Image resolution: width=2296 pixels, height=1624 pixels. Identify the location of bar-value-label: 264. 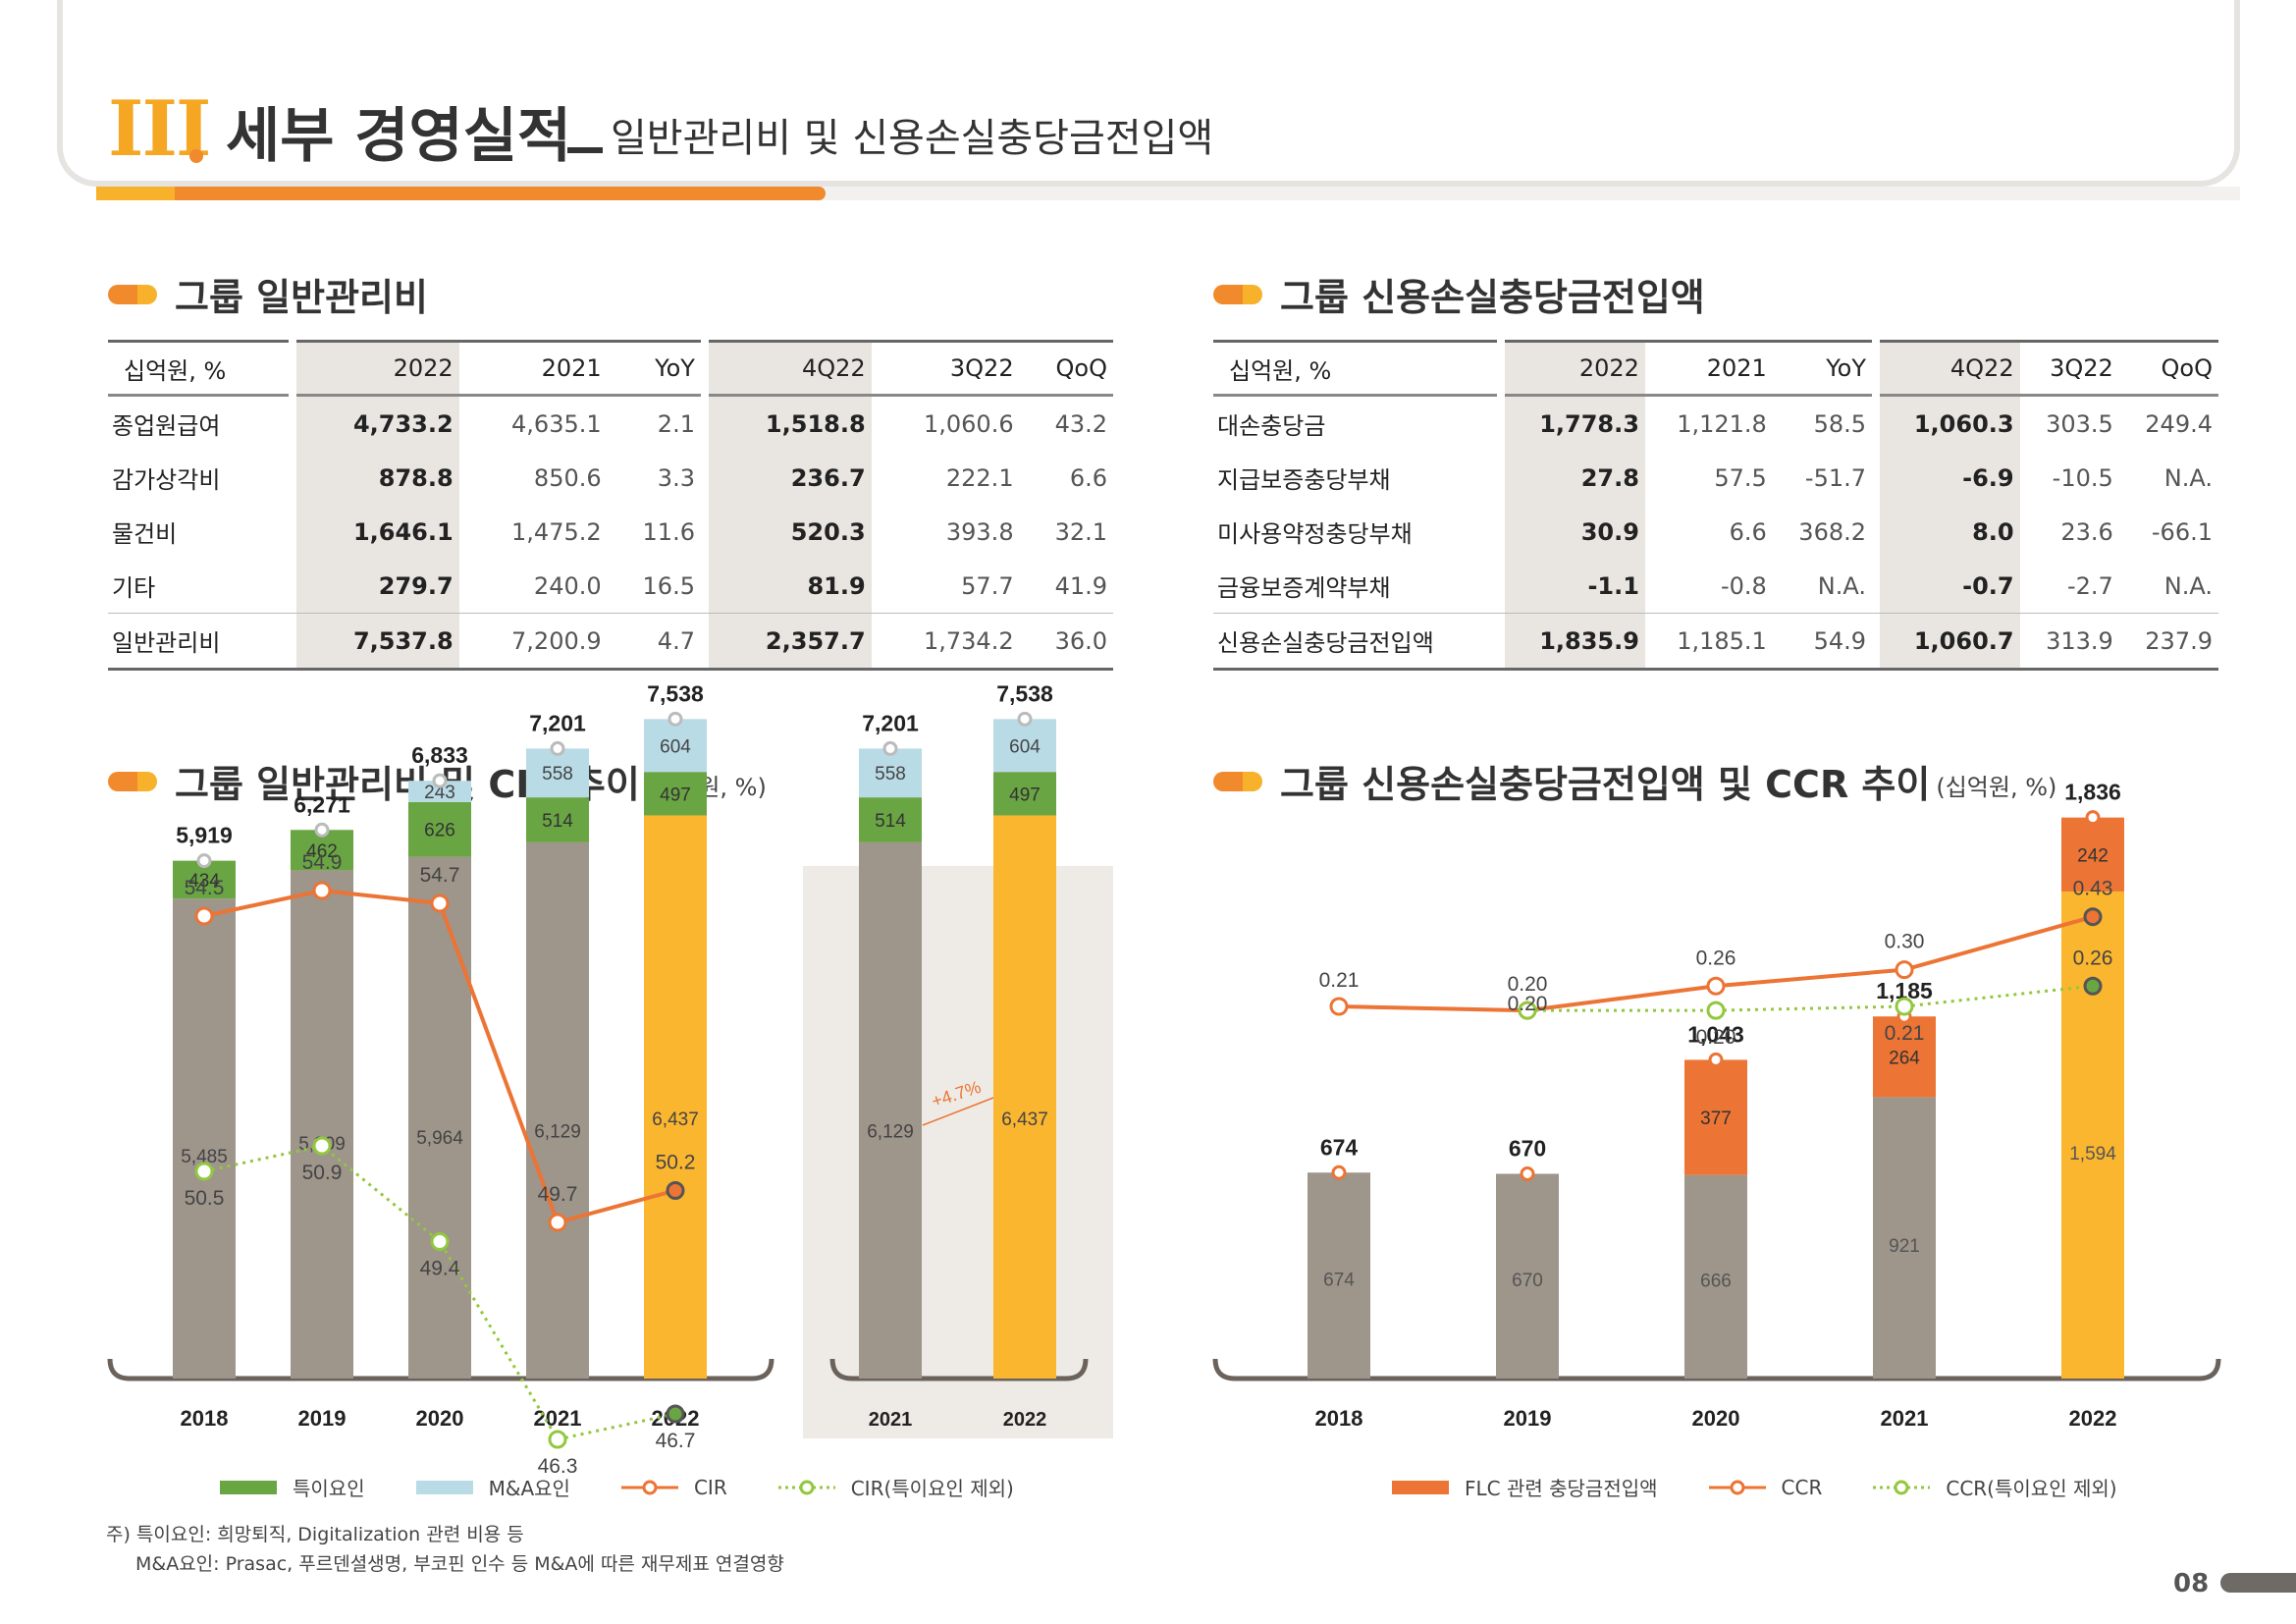
(1904, 1058).